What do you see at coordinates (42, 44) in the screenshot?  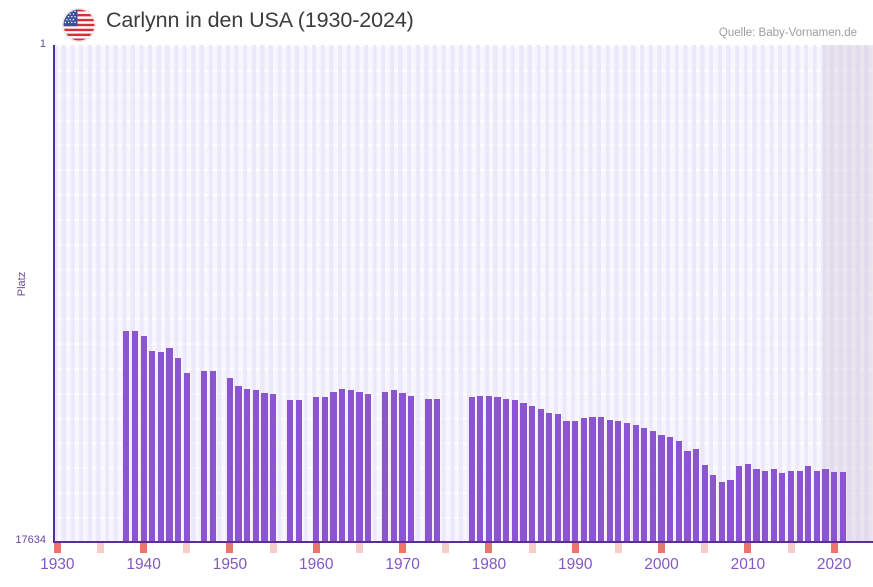 I see `y-axis-tick-top: 1` at bounding box center [42, 44].